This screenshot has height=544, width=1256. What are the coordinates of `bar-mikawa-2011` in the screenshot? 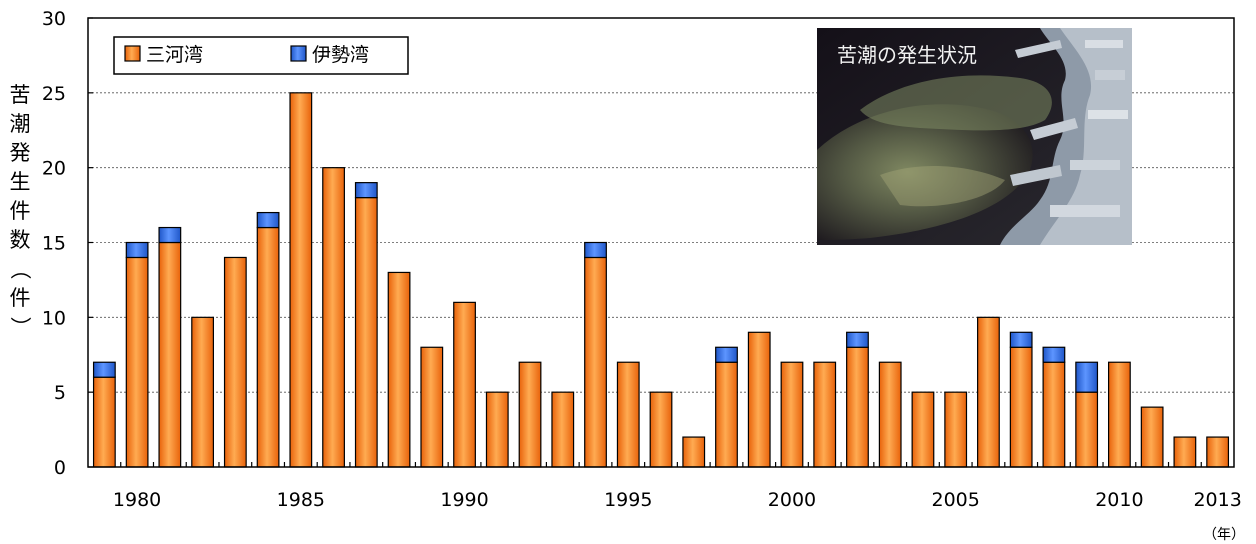 It's located at (1152, 437).